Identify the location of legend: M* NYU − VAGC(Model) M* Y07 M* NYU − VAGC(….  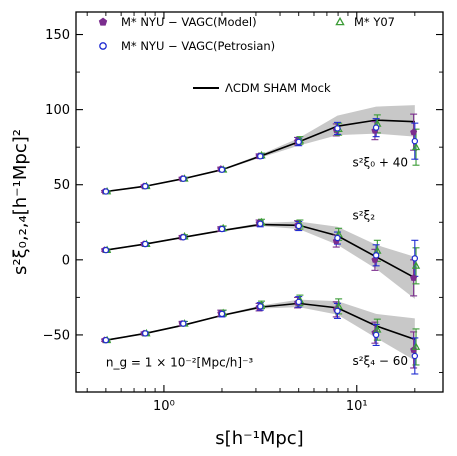
(246, 55).